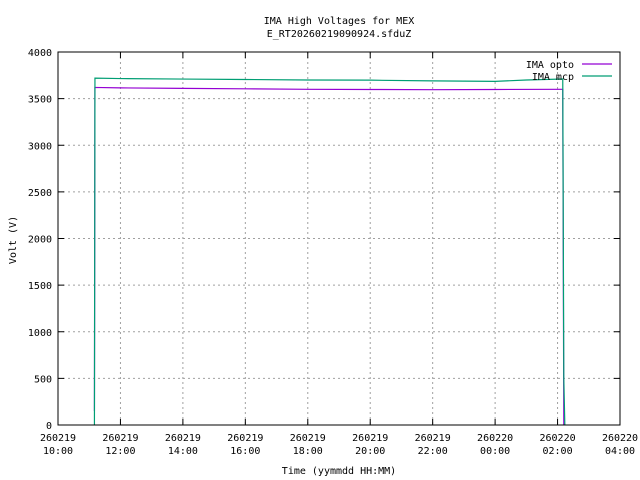 Image resolution: width=640 pixels, height=480 pixels. What do you see at coordinates (40, 100) in the screenshot?
I see `y-tick-label: 3500` at bounding box center [40, 100].